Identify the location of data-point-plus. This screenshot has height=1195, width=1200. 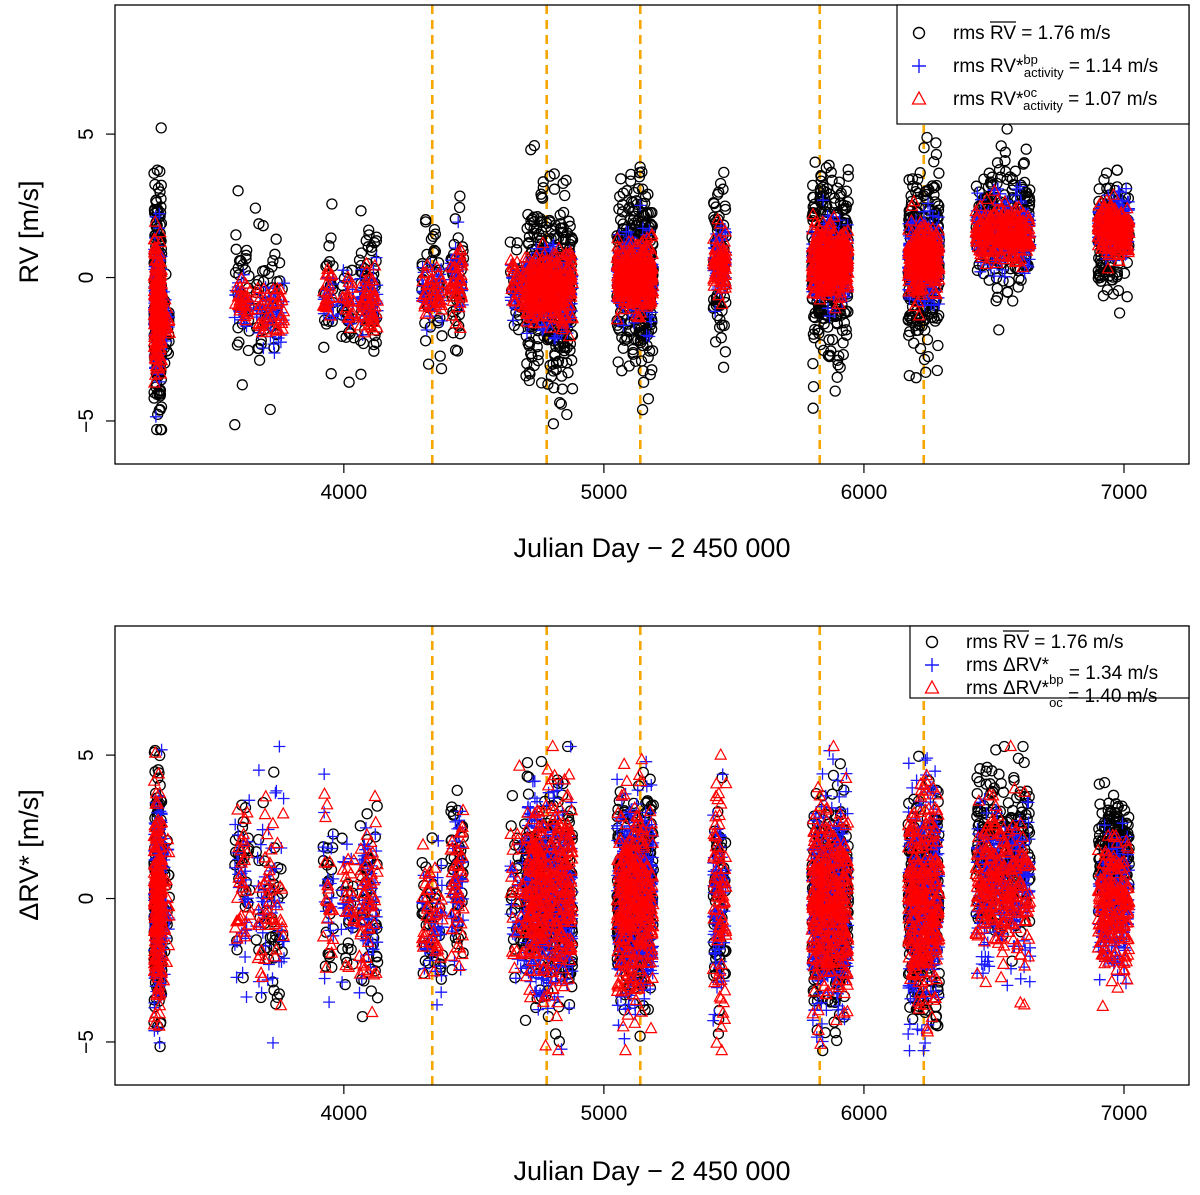
(458, 222).